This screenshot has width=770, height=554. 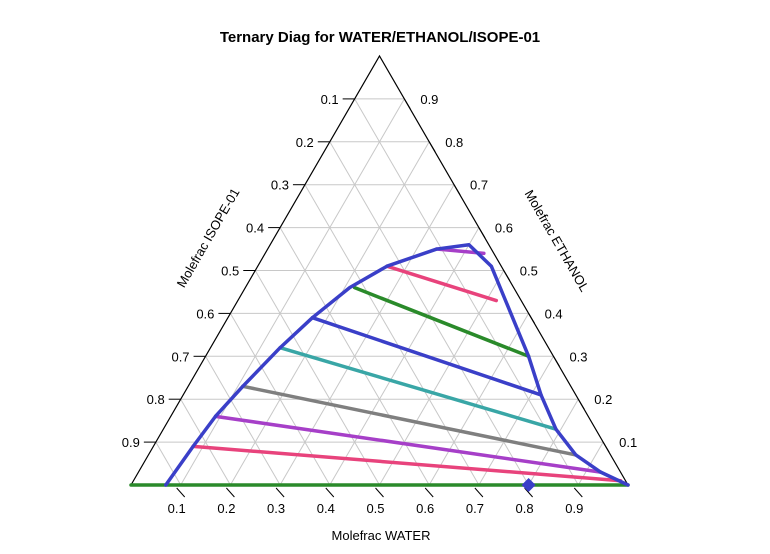 I want to click on left-tick-label: 0.5, so click(x=230, y=271).